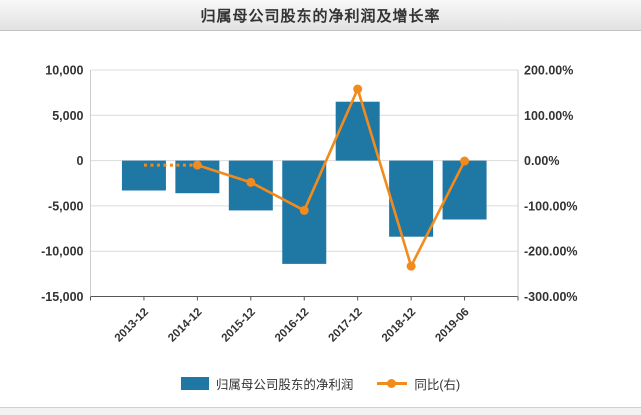 The height and width of the screenshot is (415, 641). What do you see at coordinates (292, 325) in the screenshot?
I see `x-axis-label: 2016-12` at bounding box center [292, 325].